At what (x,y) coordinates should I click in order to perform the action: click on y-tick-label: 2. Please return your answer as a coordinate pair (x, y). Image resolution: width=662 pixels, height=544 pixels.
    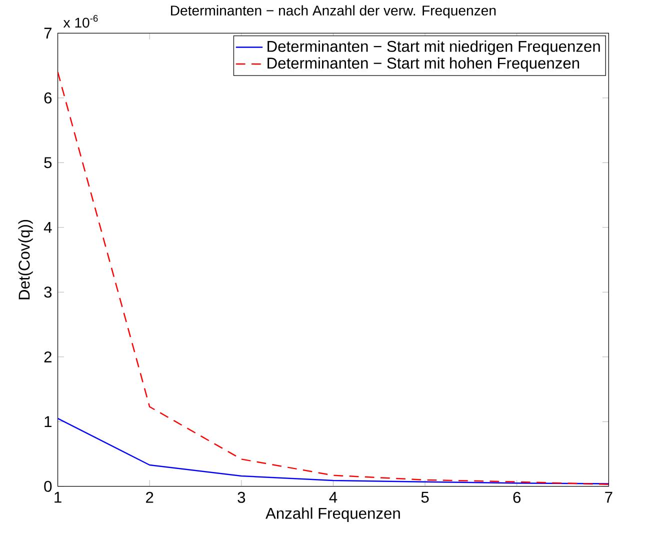
    Looking at the image, I should click on (48, 356).